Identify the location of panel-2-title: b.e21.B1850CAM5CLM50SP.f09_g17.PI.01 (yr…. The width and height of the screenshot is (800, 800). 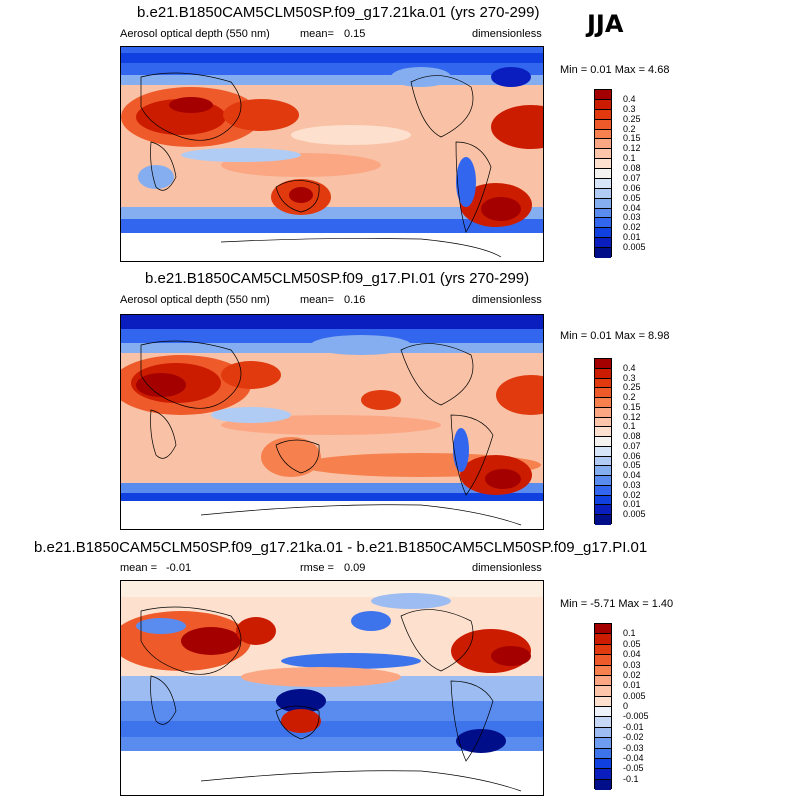
(337, 278).